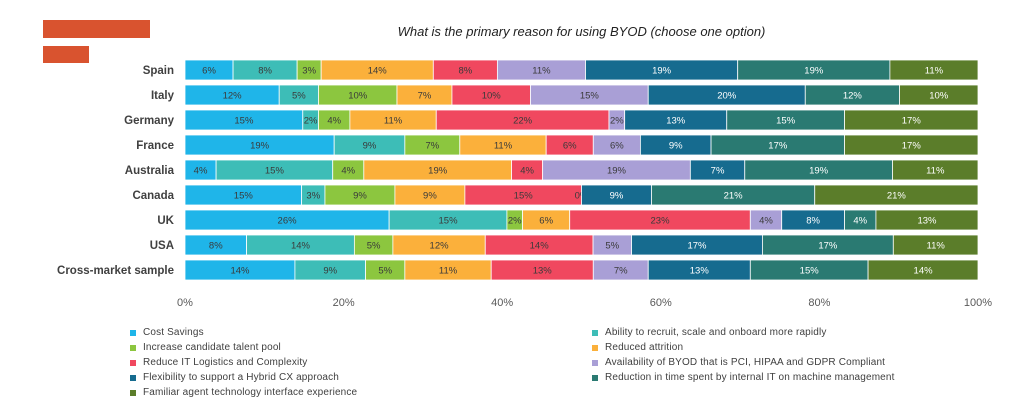  I want to click on category-label-canada: Canada, so click(153, 196).